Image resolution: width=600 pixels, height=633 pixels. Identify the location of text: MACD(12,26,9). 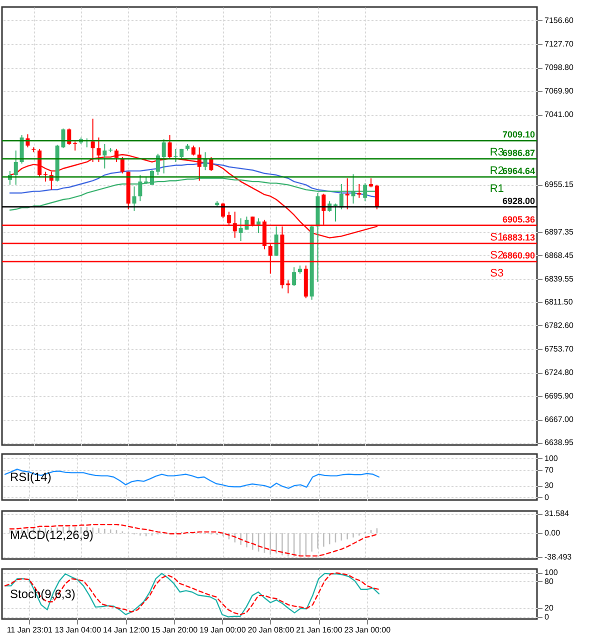
(52, 535).